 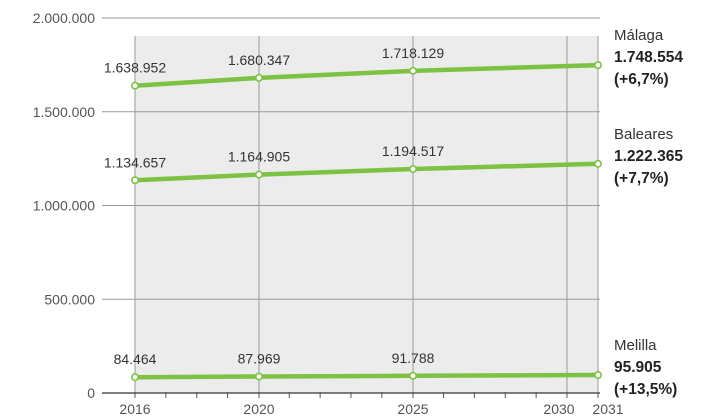 I want to click on data-label: 84.464, so click(x=135, y=359).